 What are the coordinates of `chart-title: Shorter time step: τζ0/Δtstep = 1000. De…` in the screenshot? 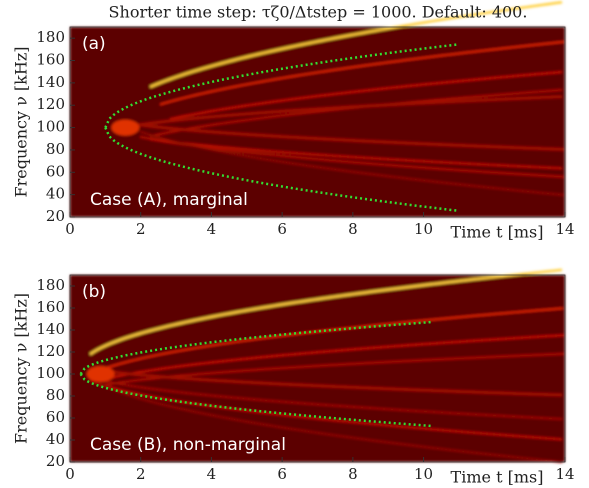 It's located at (318, 12).